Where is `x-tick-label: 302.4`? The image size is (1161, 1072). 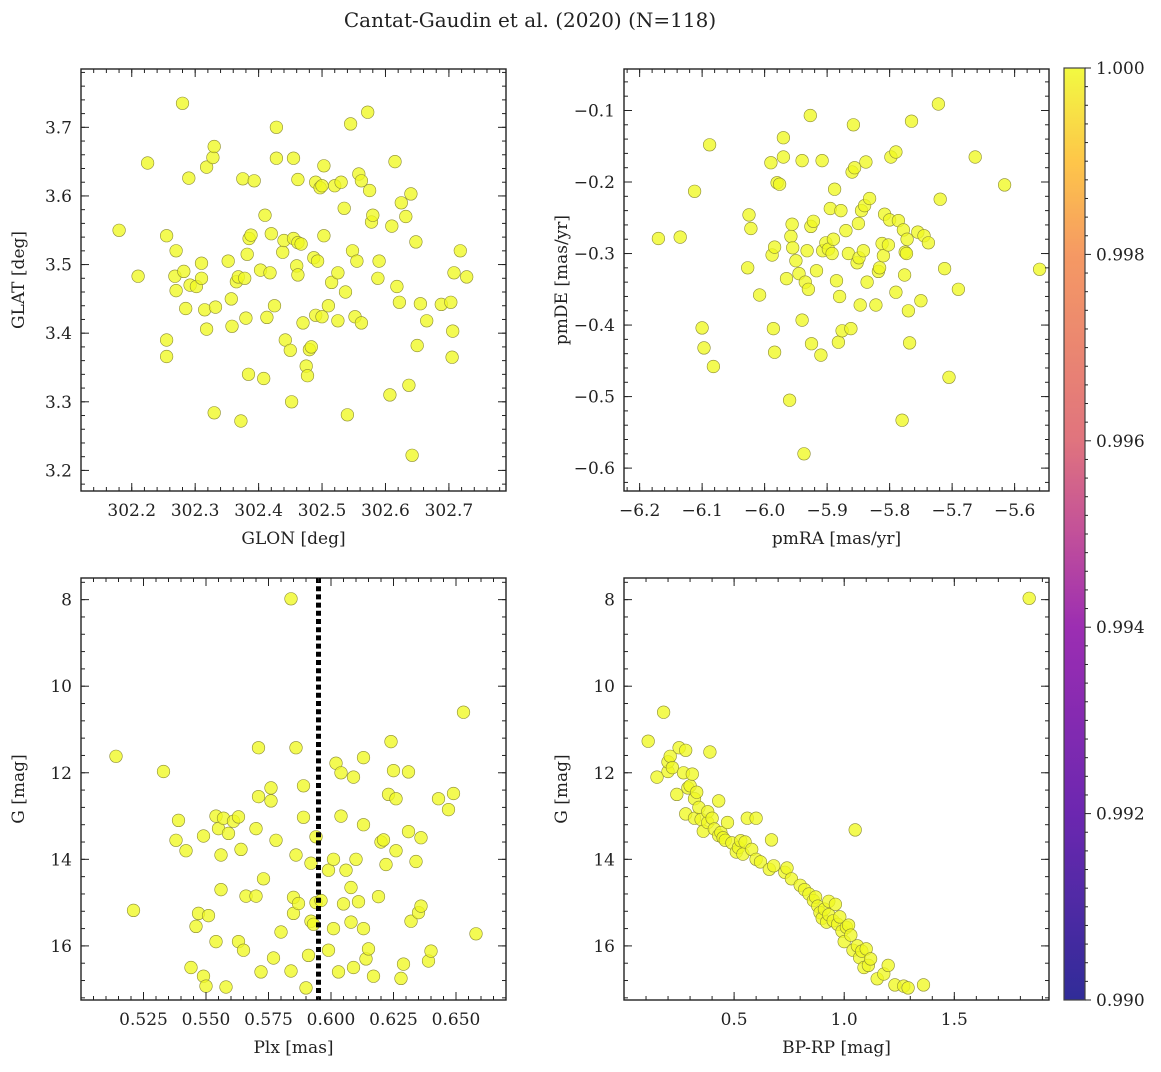
x-tick-label: 302.4 is located at coordinates (258, 511).